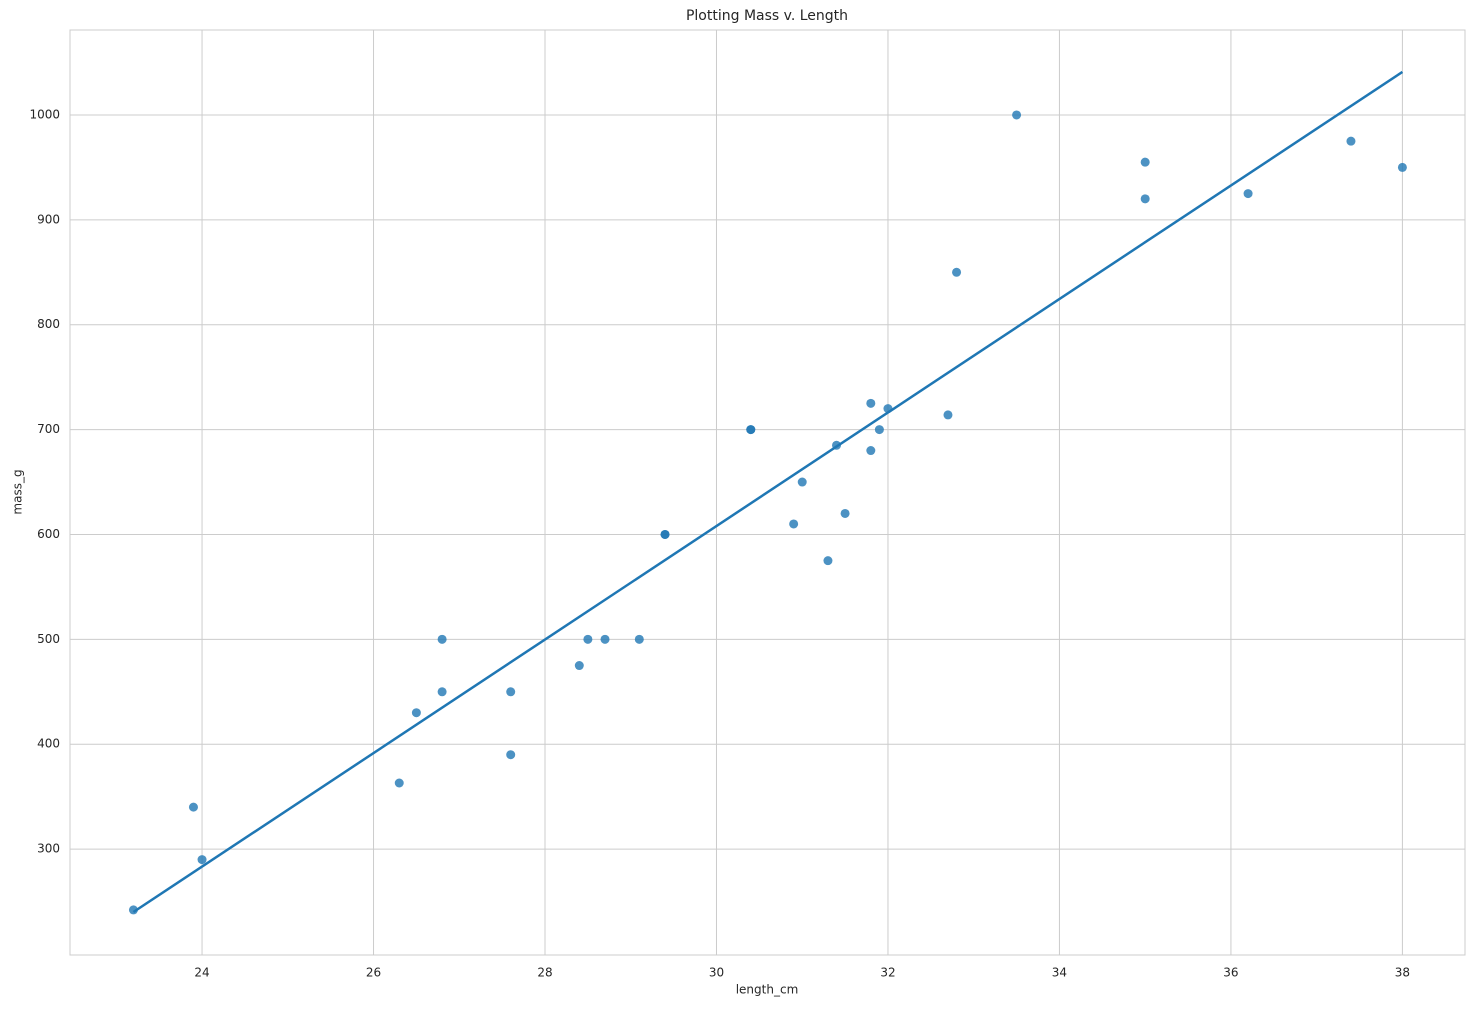 The width and height of the screenshot is (1475, 1011). I want to click on x-tick-label: 30, so click(716, 973).